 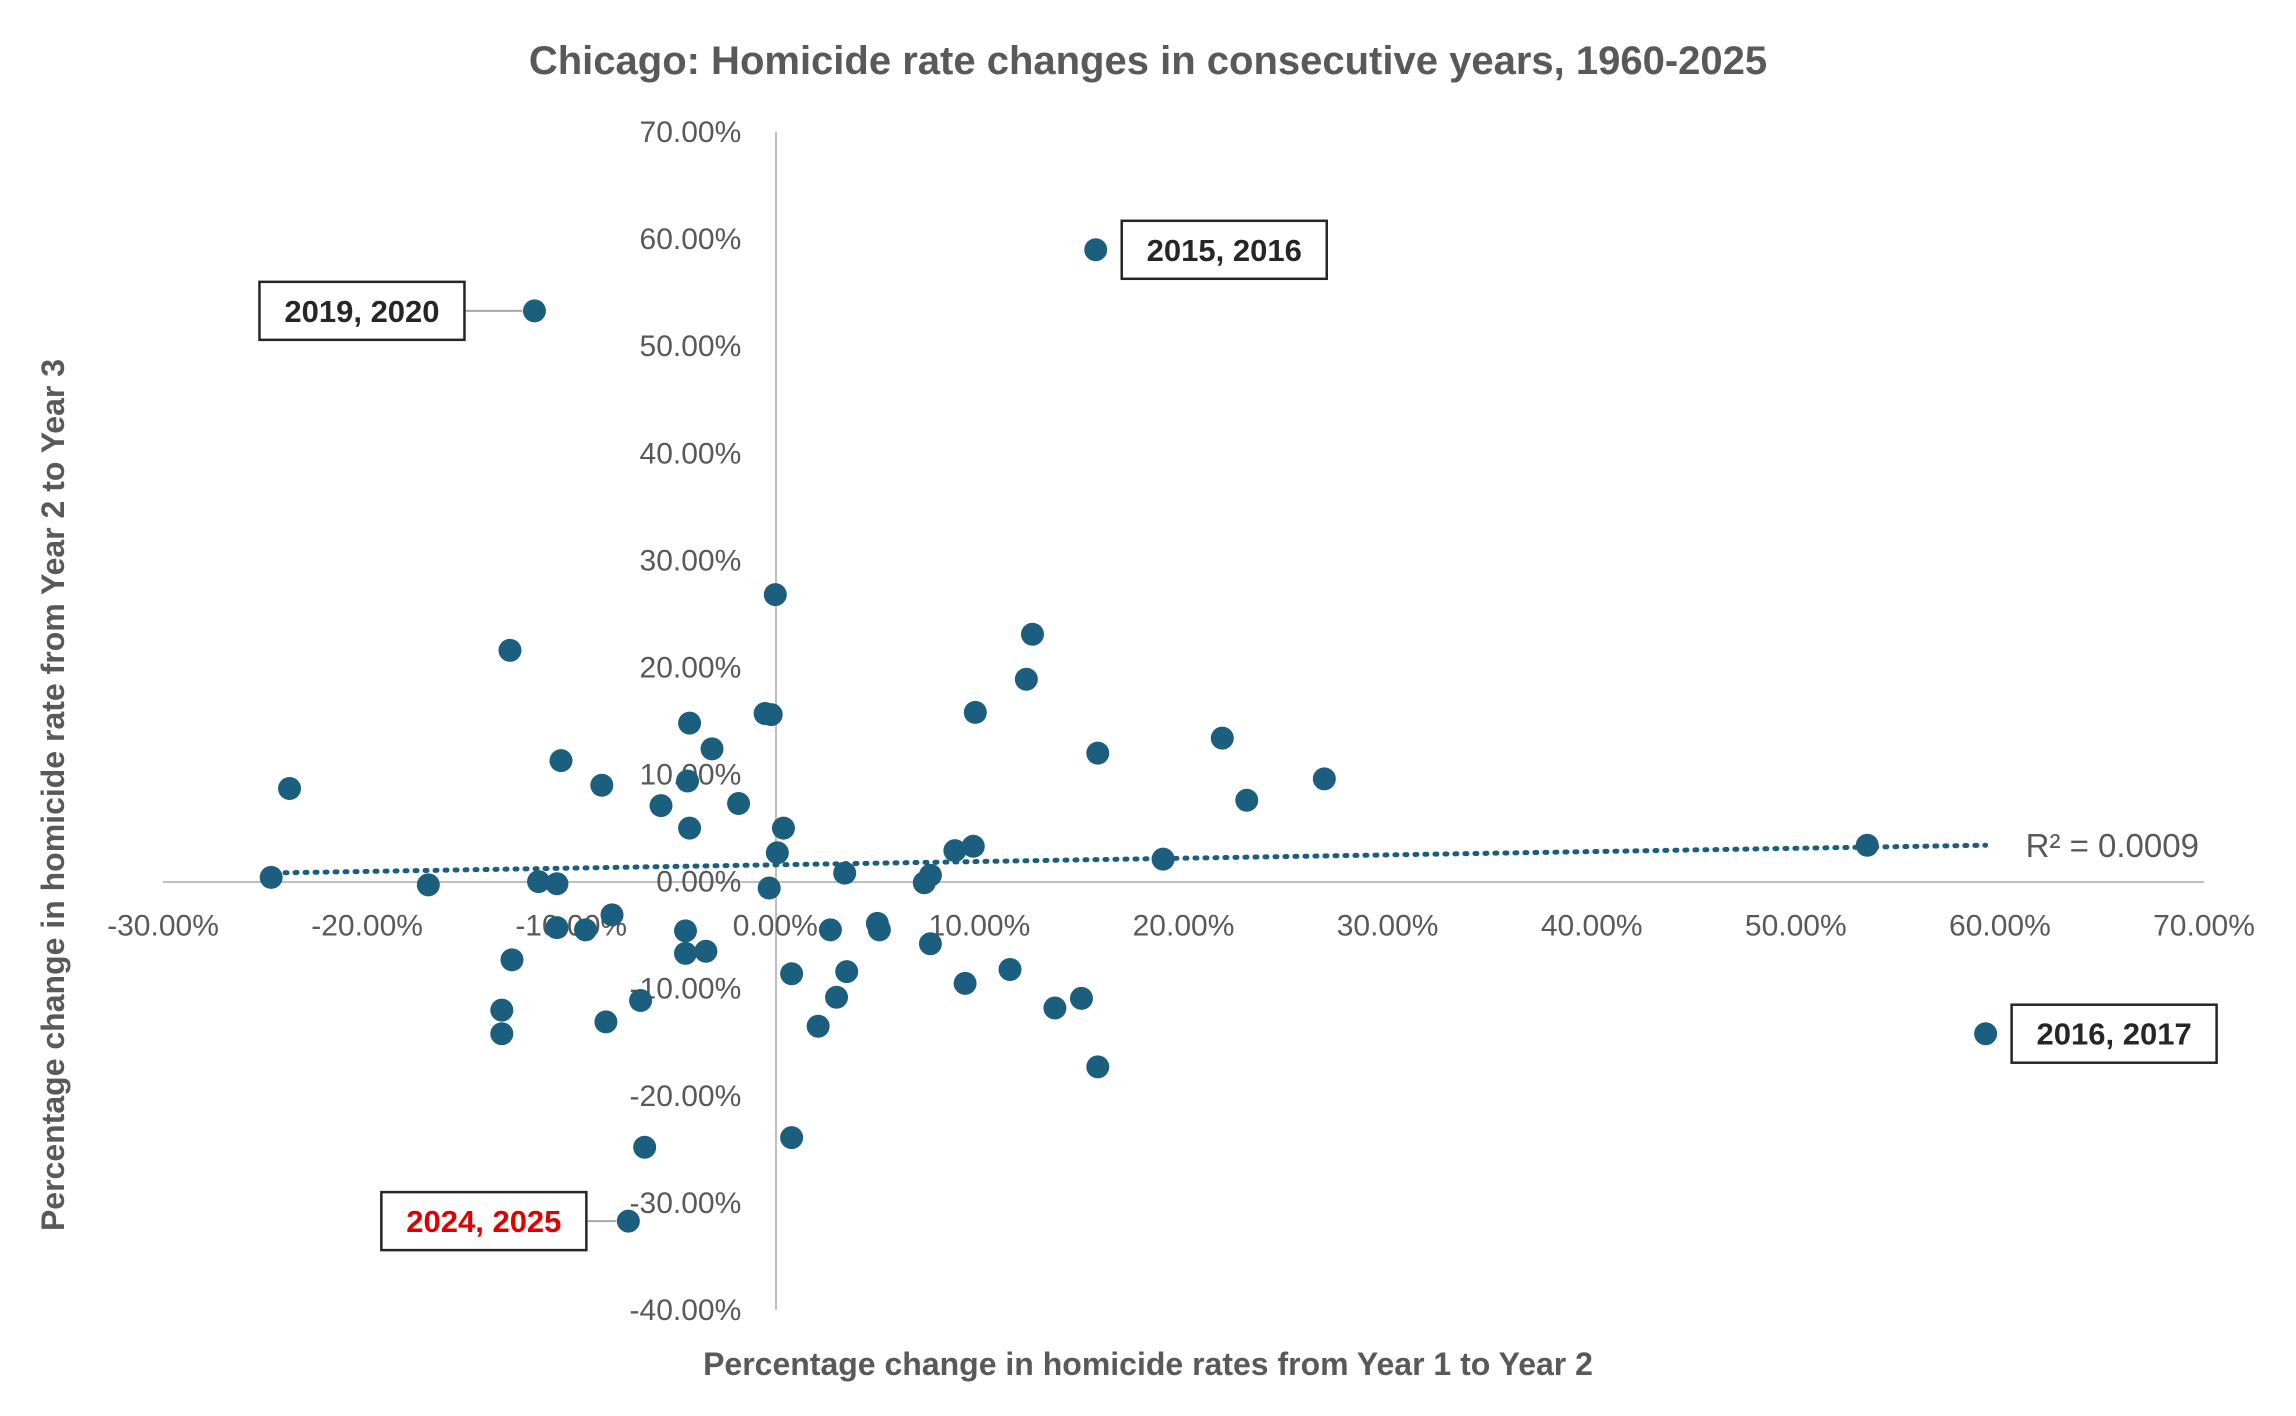 I want to click on x-tick-label: 20.00%, so click(x=1184, y=926).